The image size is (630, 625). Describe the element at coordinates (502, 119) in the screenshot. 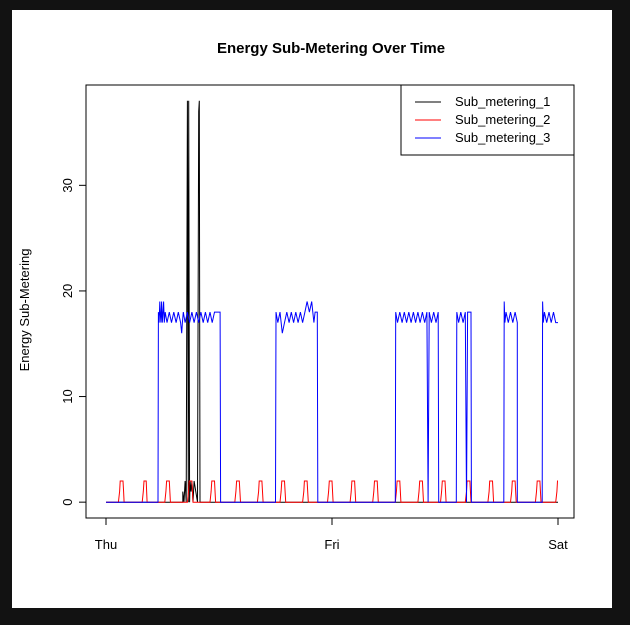

I see `legend-label-1: Sub_metering_2` at that location.